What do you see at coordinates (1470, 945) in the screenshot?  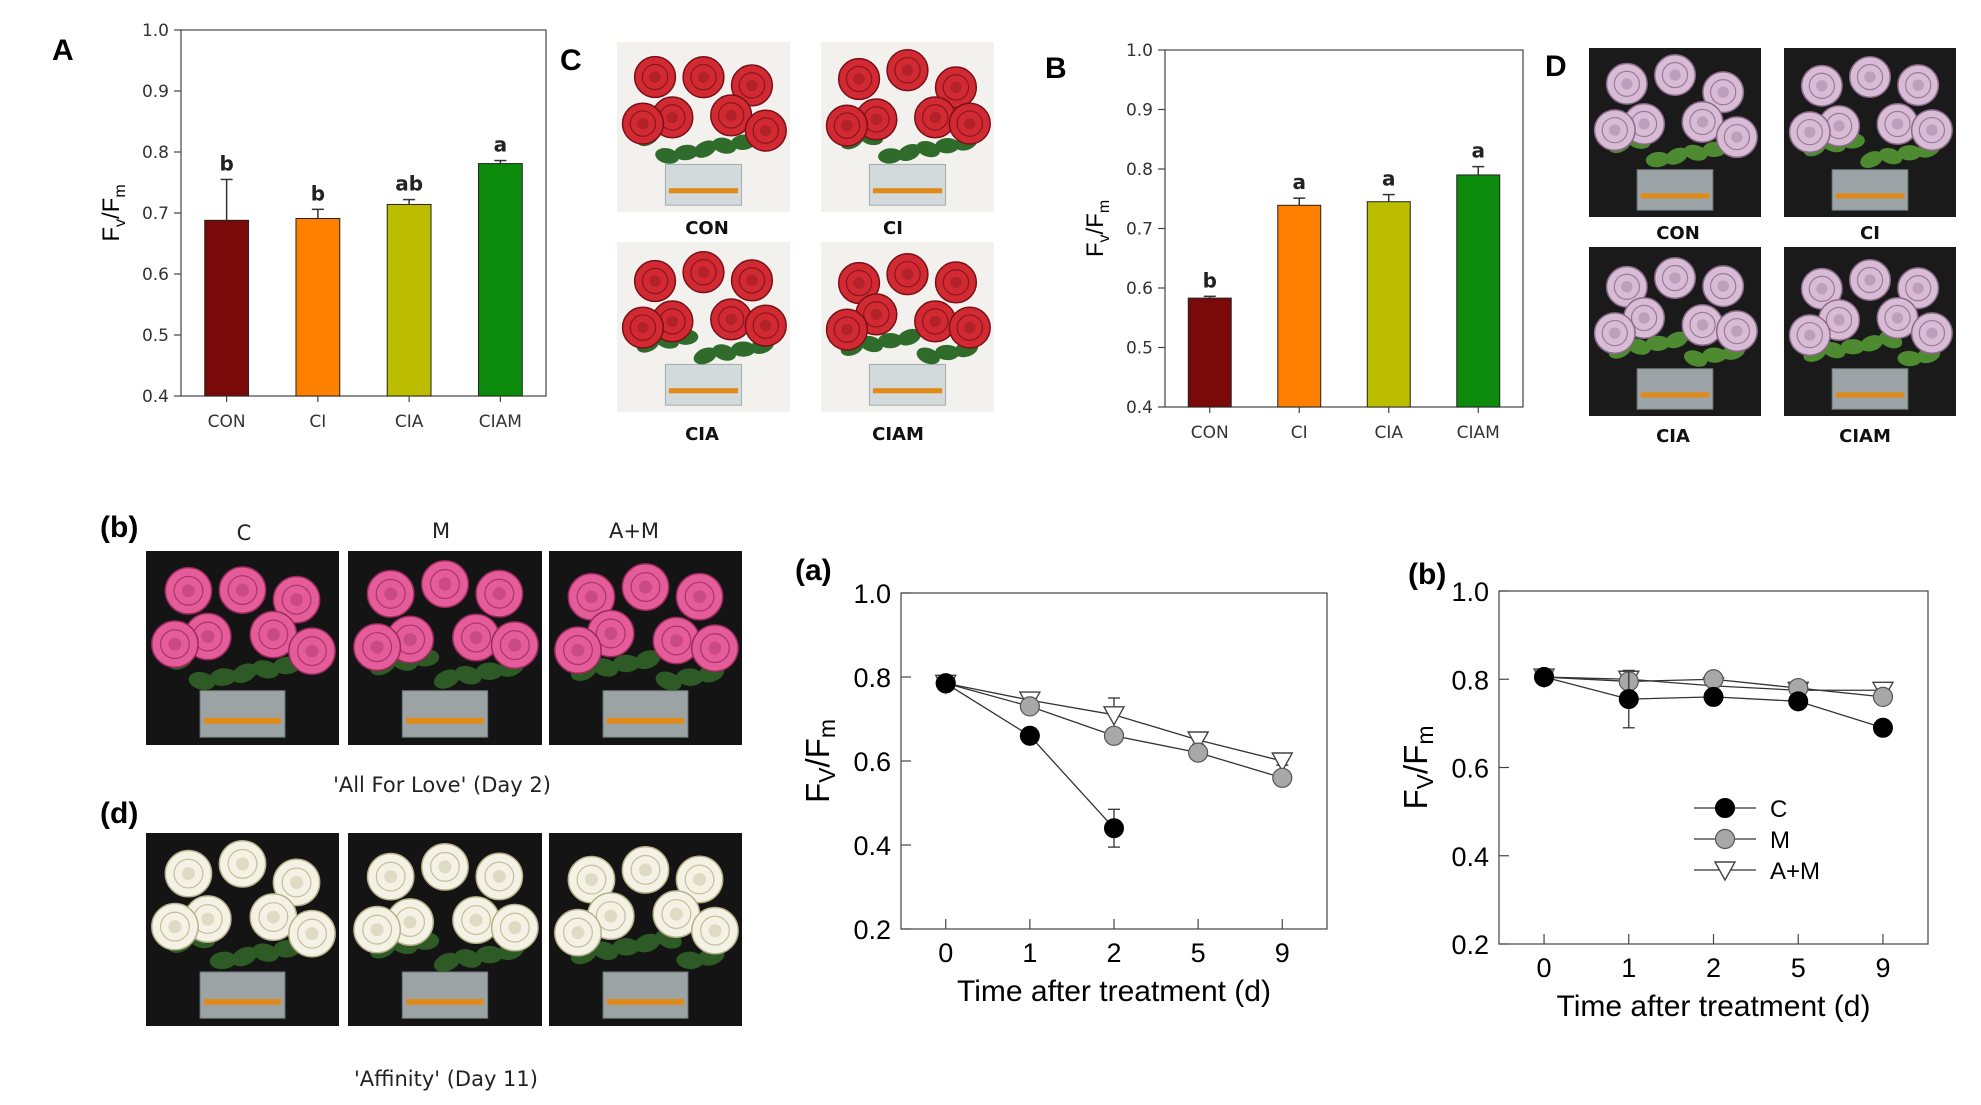 I see `y-tick-label: 0.2` at bounding box center [1470, 945].